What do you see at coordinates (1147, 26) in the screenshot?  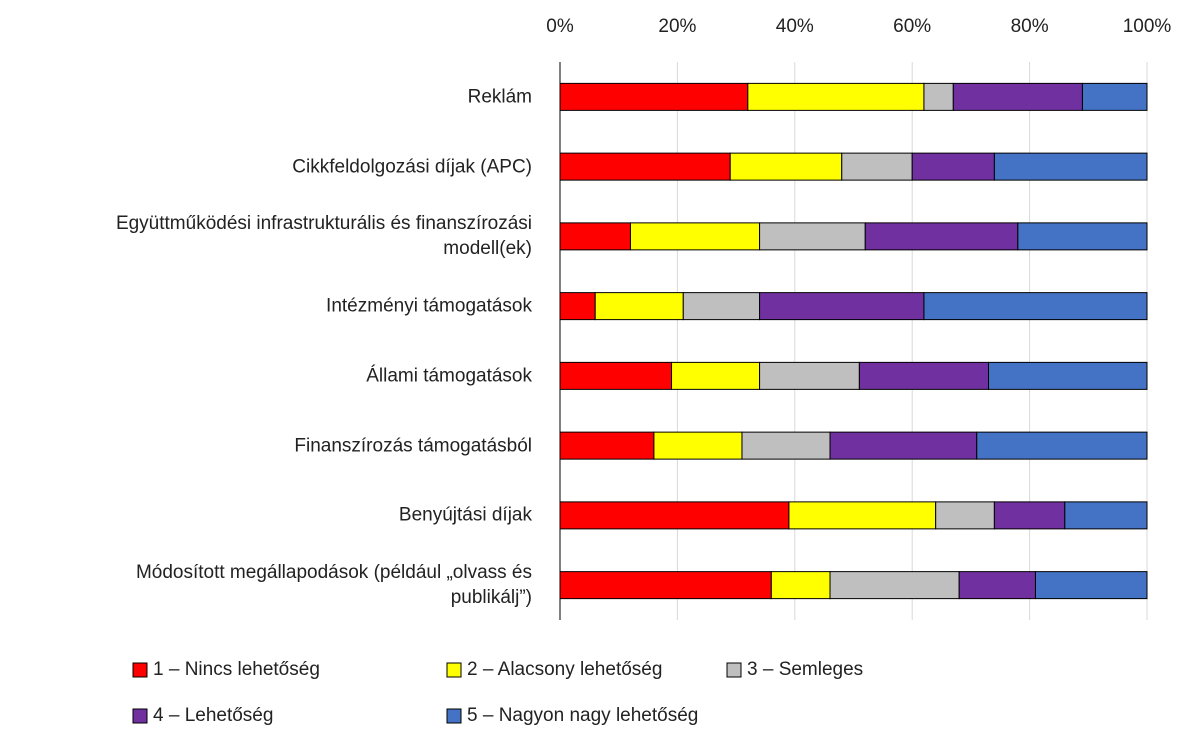 I see `x-tick-label: 100%` at bounding box center [1147, 26].